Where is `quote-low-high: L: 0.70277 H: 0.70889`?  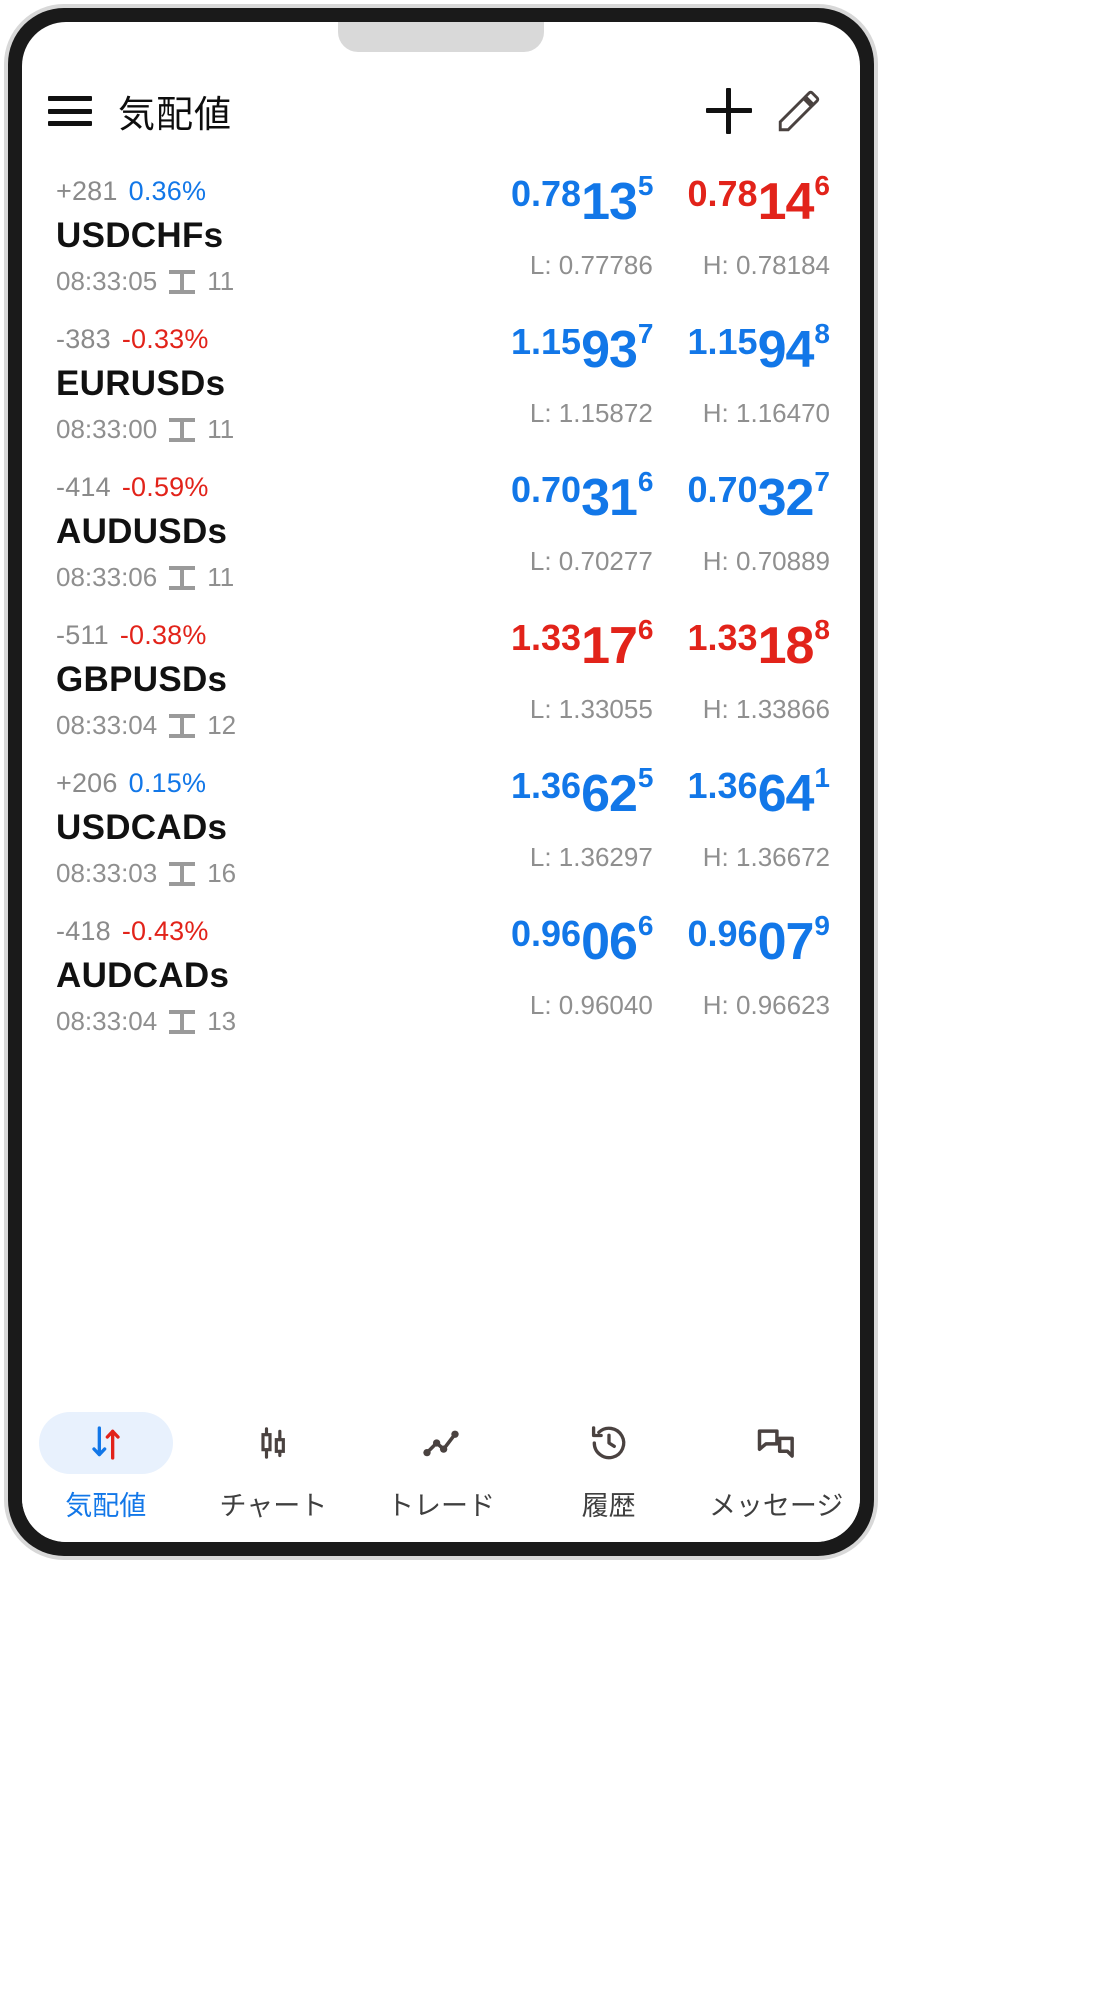 quote-low-high: L: 0.70277 H: 0.70889 is located at coordinates (653, 561).